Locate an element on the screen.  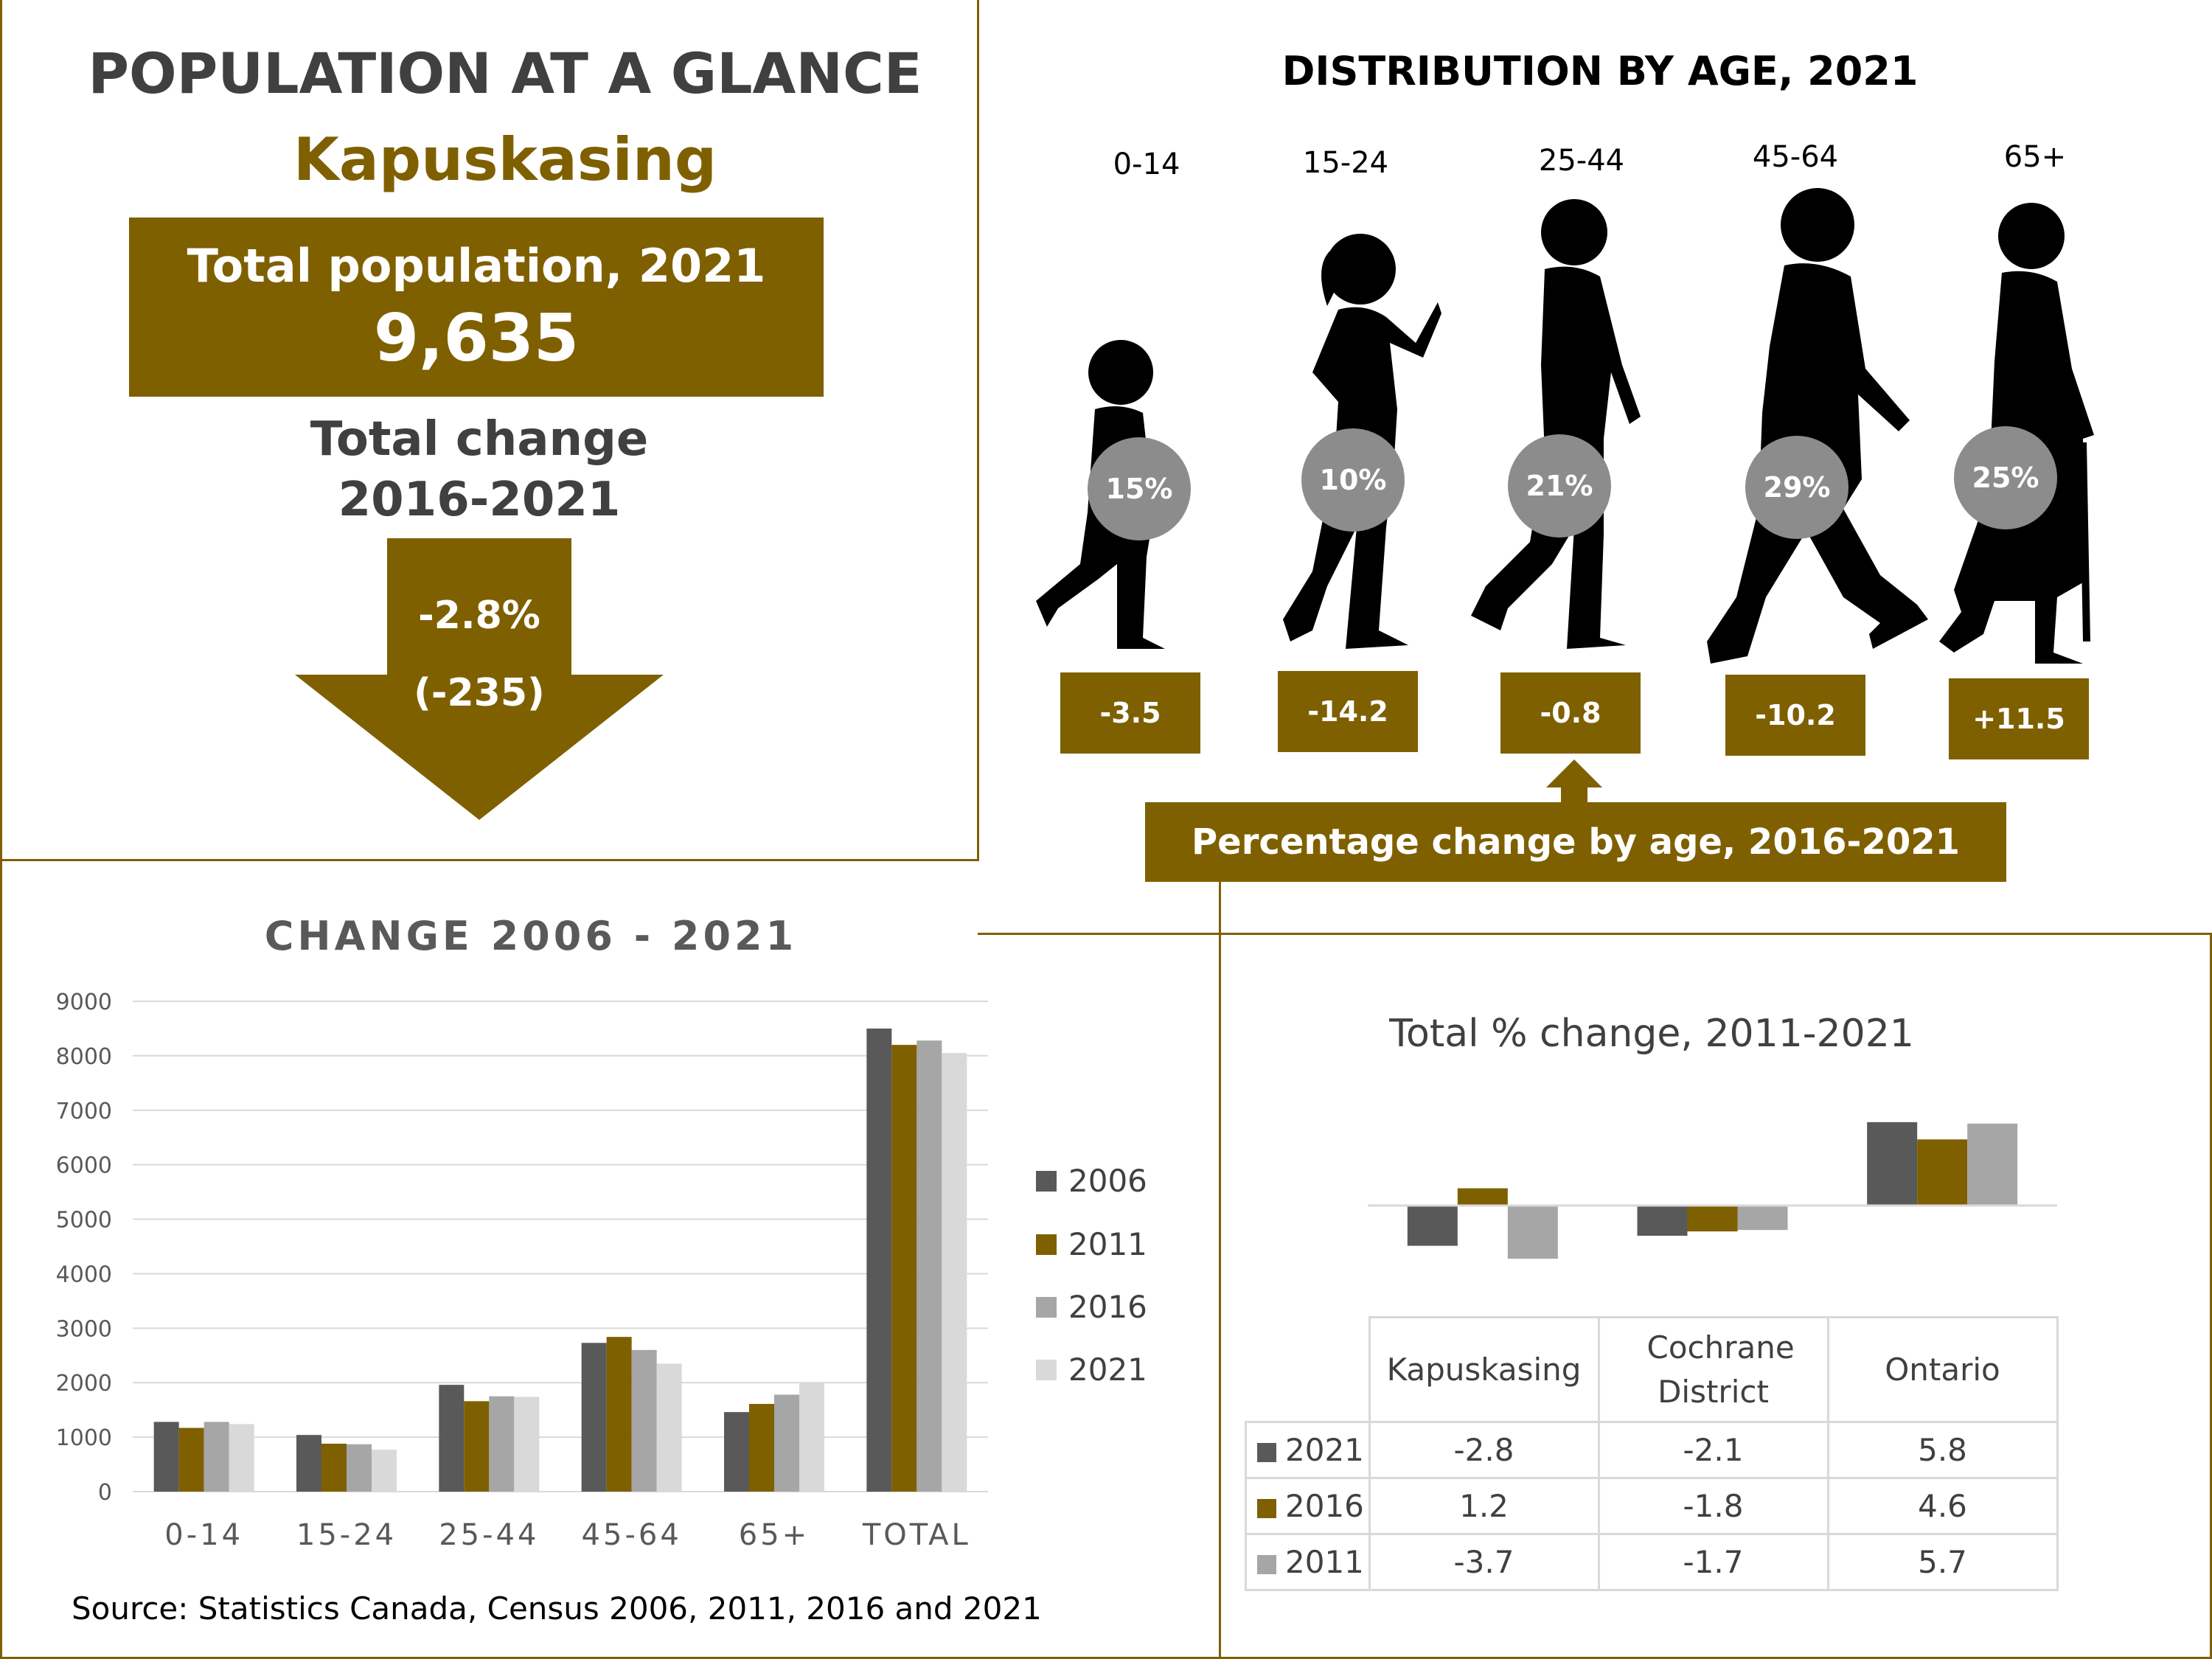
table-cell: -1.7 is located at coordinates (1713, 1562).